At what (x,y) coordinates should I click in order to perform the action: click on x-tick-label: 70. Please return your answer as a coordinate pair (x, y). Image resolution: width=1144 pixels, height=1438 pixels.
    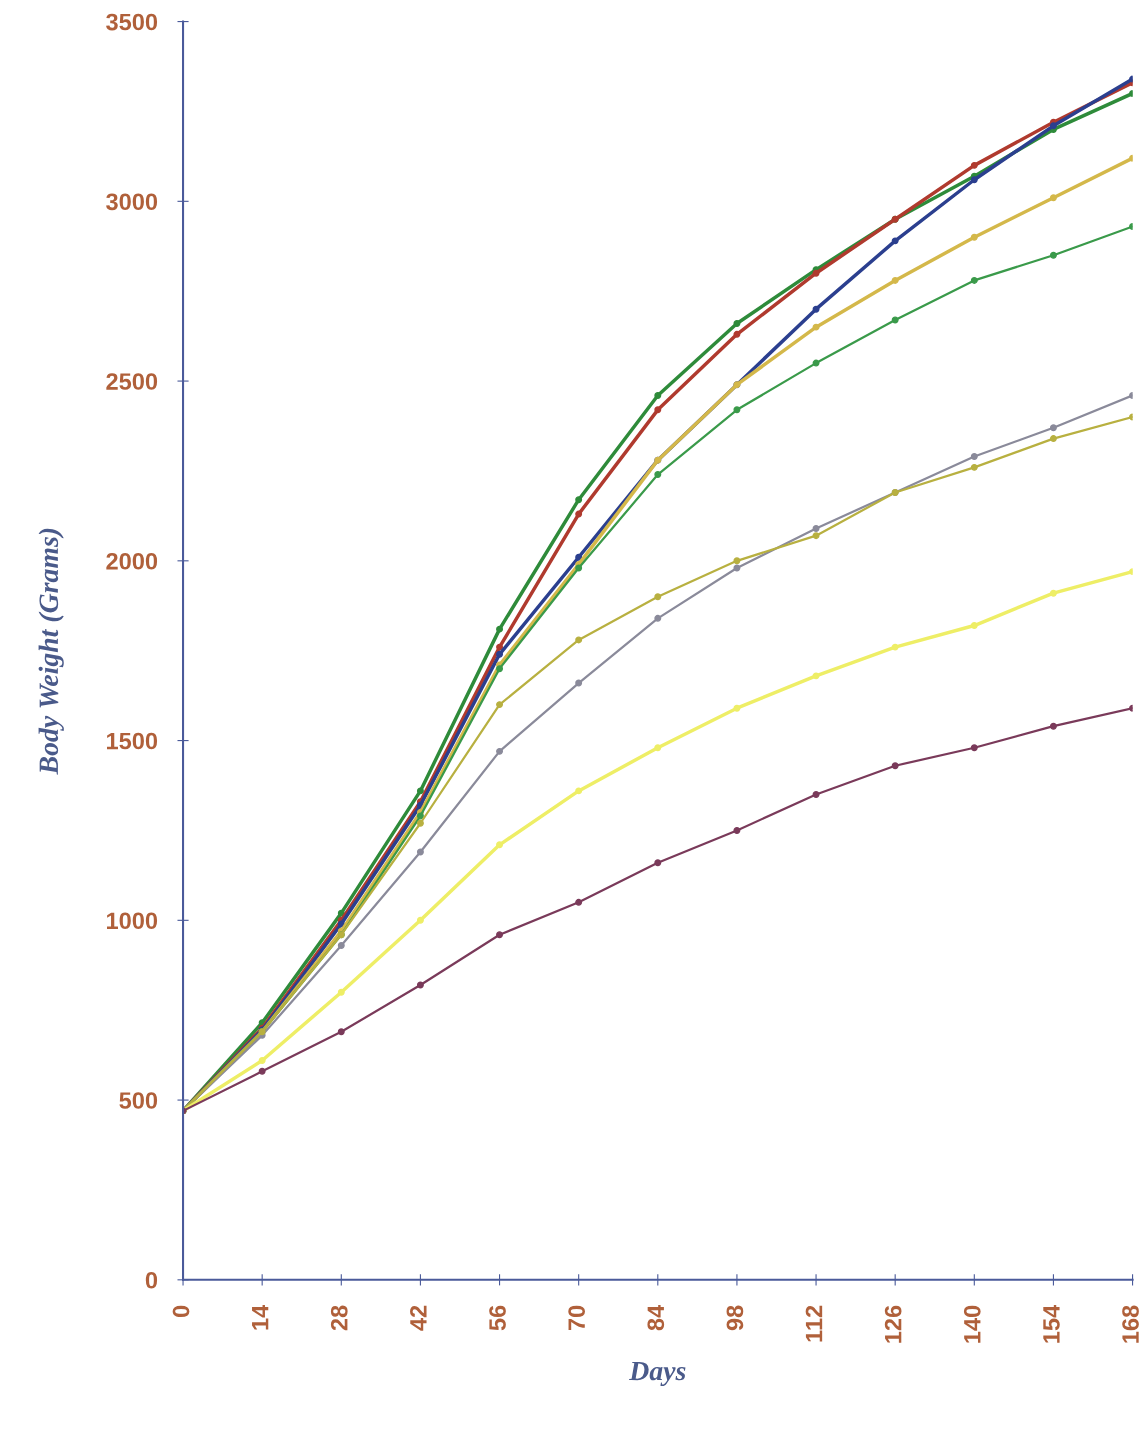
    Looking at the image, I should click on (577, 1318).